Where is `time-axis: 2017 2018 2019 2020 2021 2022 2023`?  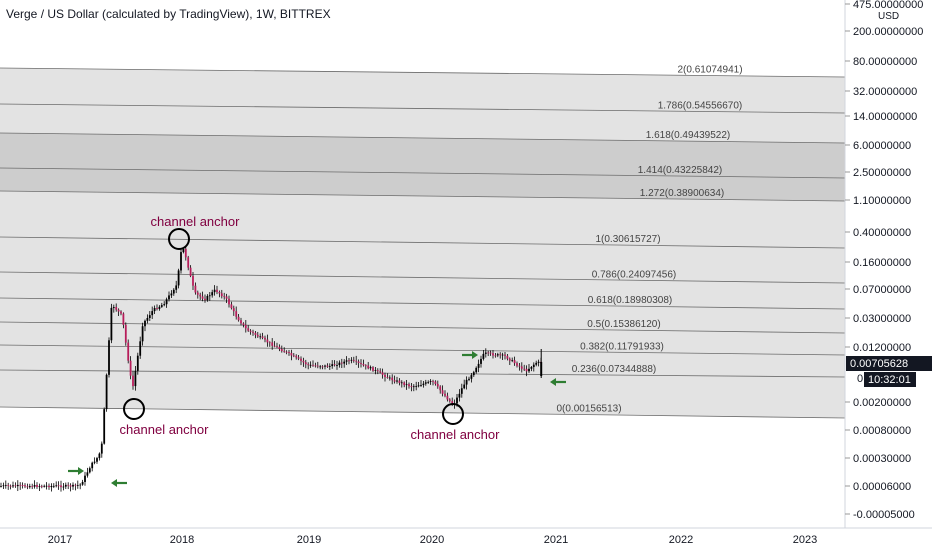
time-axis: 2017 2018 2019 2020 2021 2022 2023 is located at coordinates (432, 540).